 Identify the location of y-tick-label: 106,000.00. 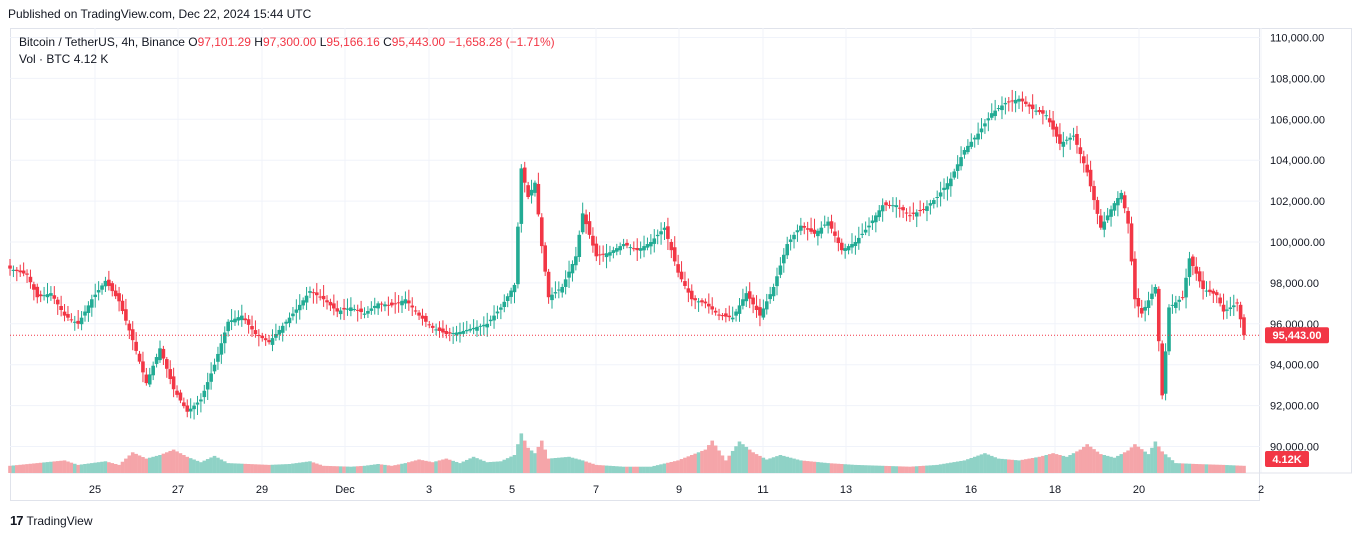
(1297, 120).